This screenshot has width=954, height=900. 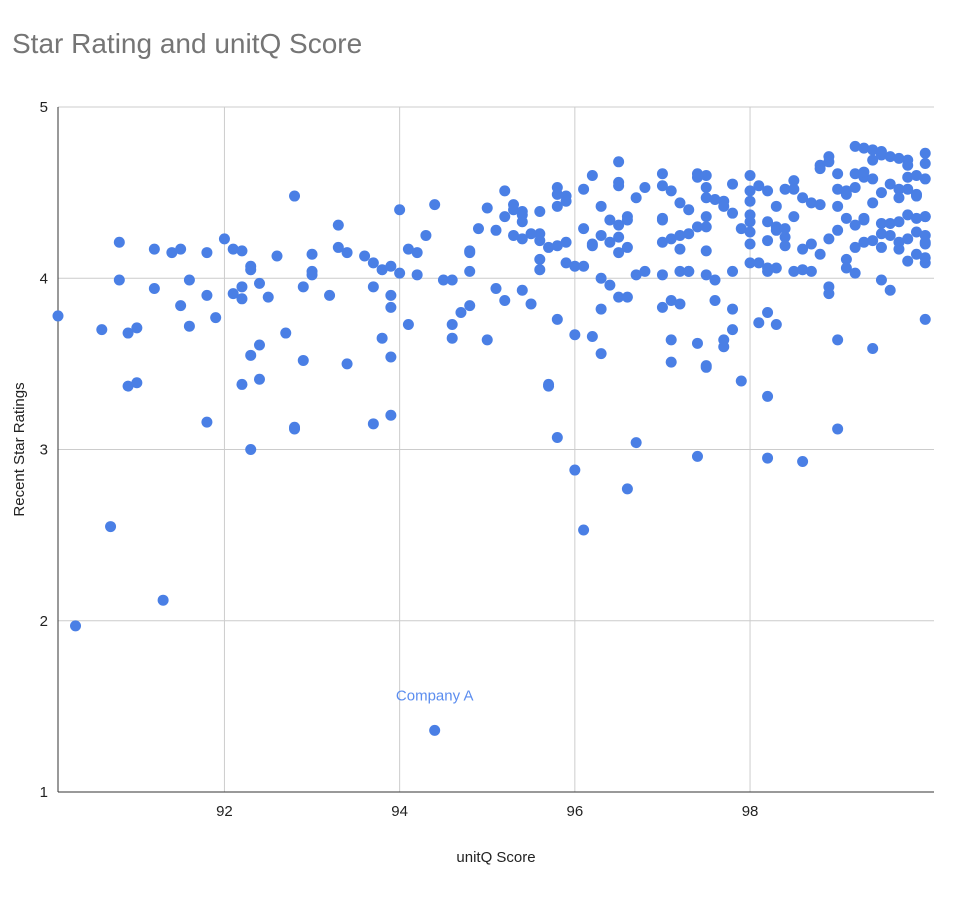 What do you see at coordinates (574, 811) in the screenshot?
I see `x-tick-label: 96` at bounding box center [574, 811].